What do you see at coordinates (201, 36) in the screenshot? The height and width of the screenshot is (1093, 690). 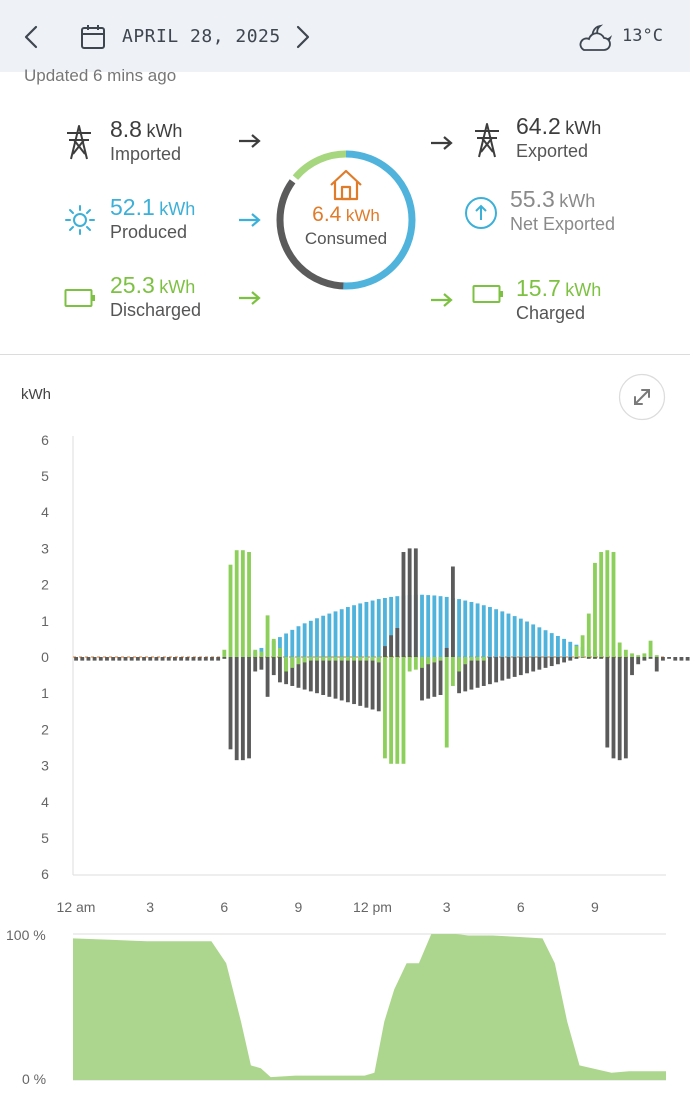 I see `date-label: APRIL 28, 2025` at bounding box center [201, 36].